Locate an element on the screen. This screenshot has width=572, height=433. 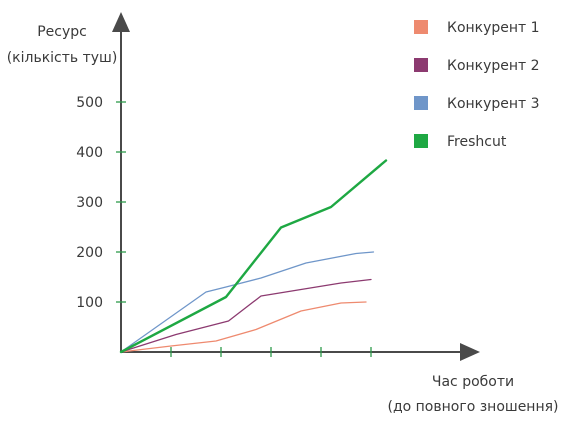
y-tick-label: 400 is located at coordinates (89, 153).